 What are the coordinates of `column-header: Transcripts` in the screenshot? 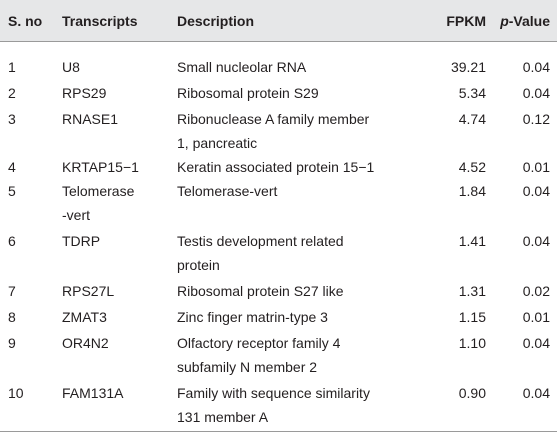 It's located at (111, 21).